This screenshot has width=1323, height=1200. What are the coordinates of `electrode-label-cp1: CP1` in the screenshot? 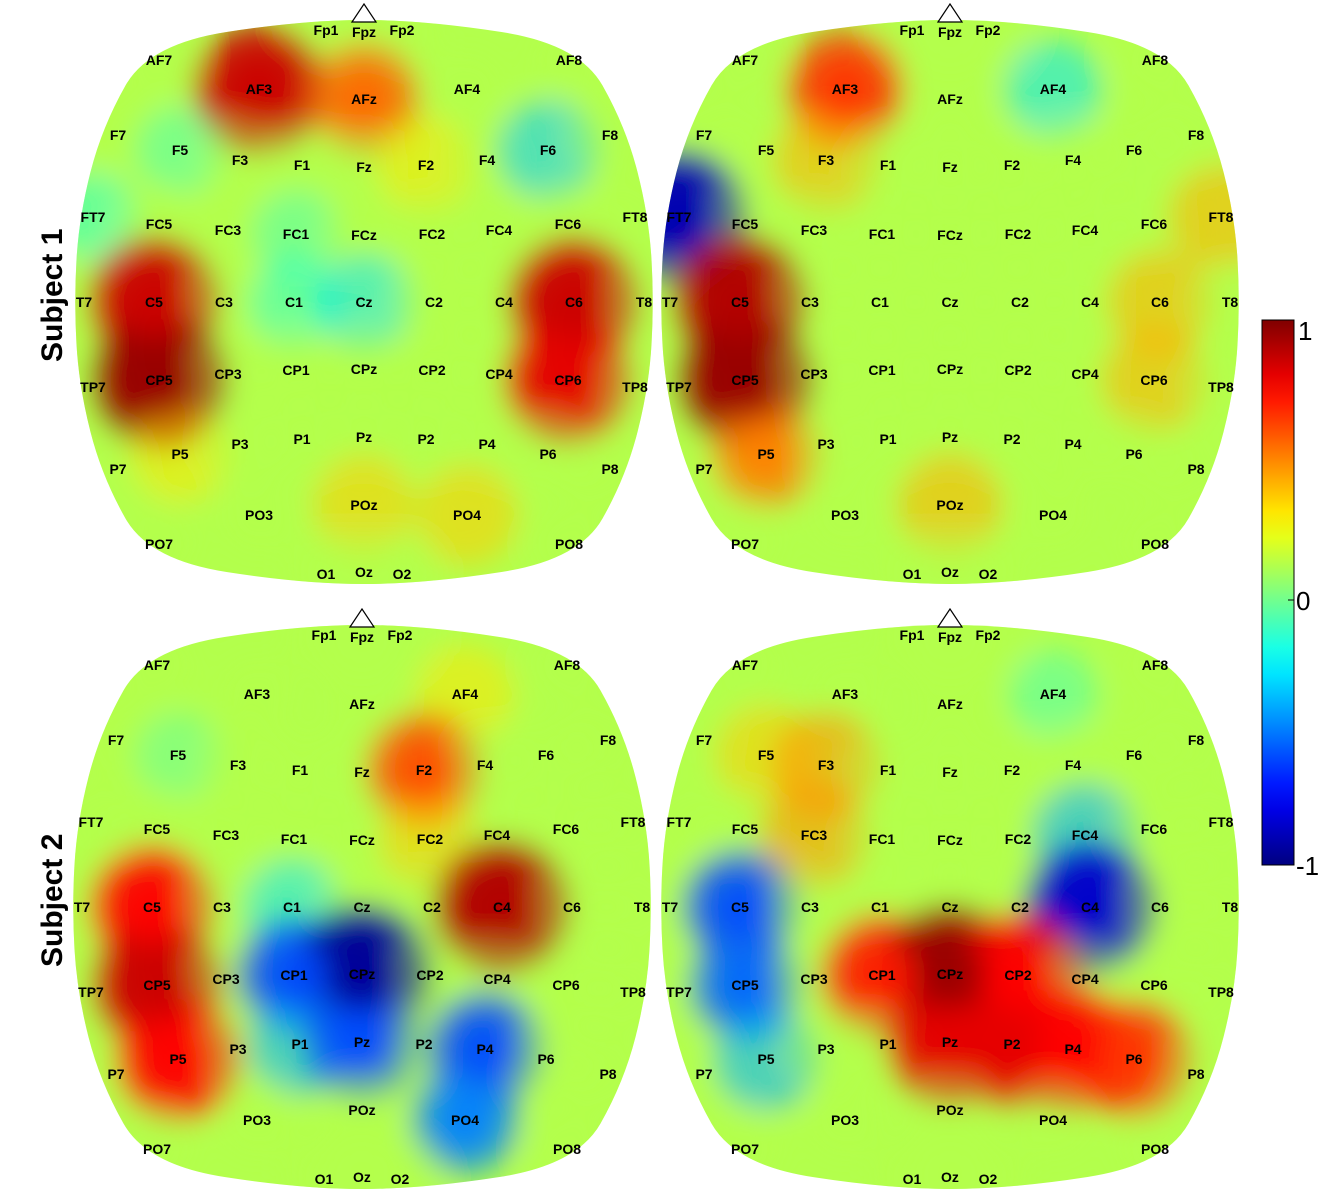 It's located at (881, 975).